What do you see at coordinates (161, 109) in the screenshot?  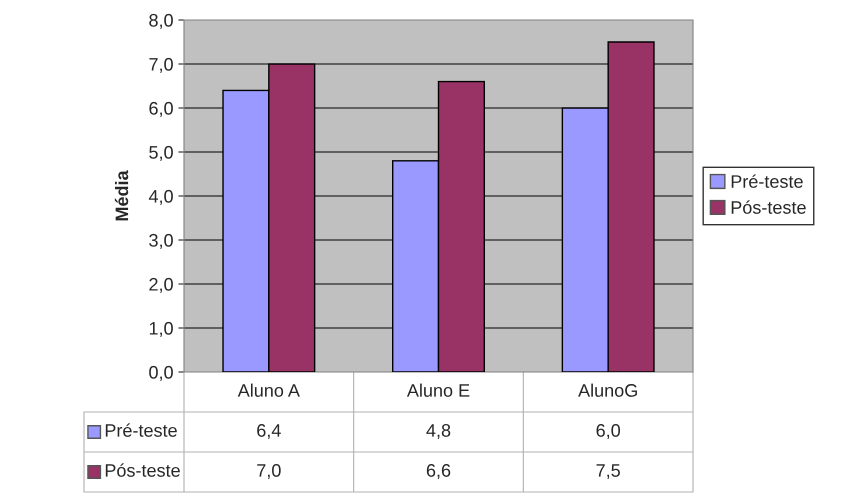 I see `y-tick-label: 6,0` at bounding box center [161, 109].